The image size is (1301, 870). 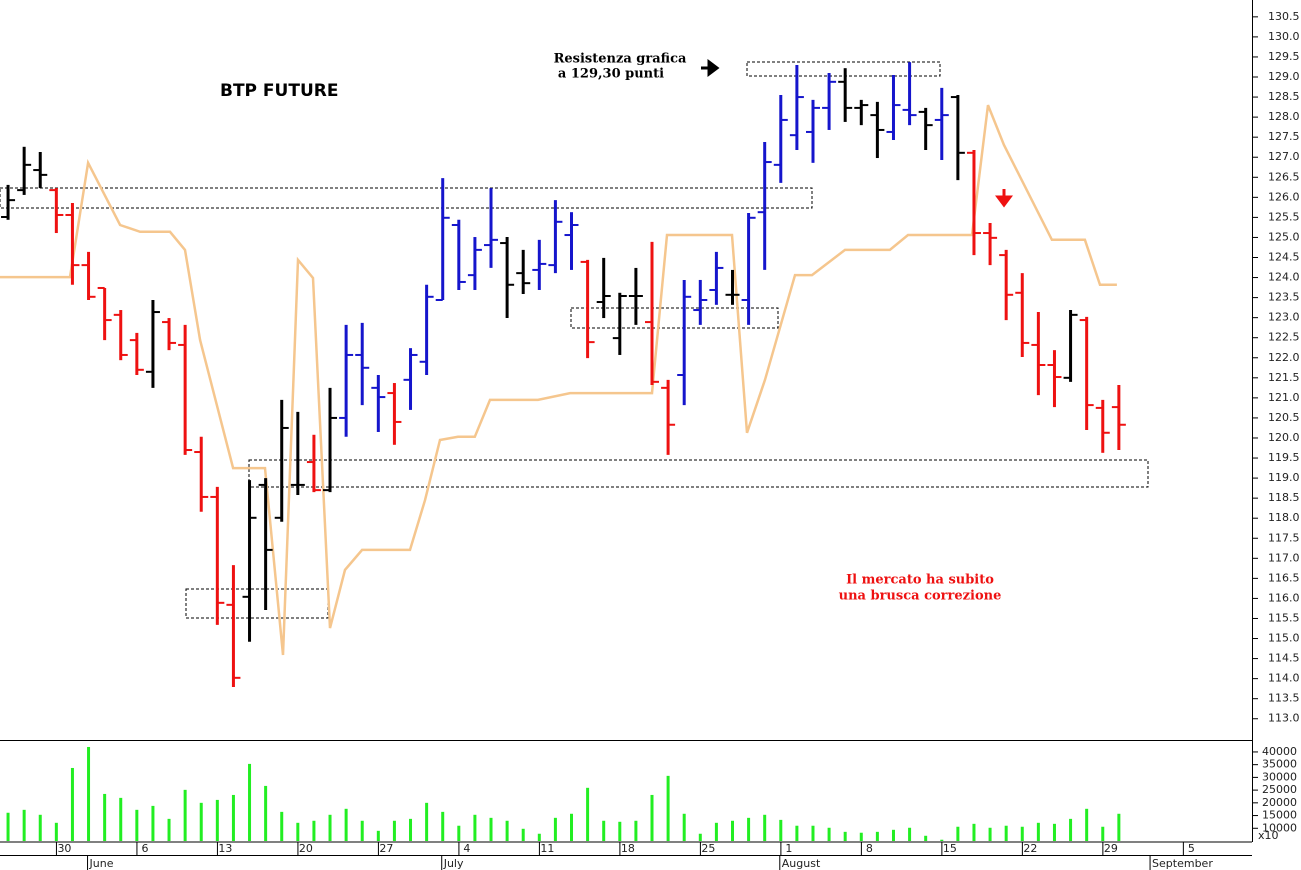 What do you see at coordinates (1284, 357) in the screenshot?
I see `y-tick-label: 122.0` at bounding box center [1284, 357].